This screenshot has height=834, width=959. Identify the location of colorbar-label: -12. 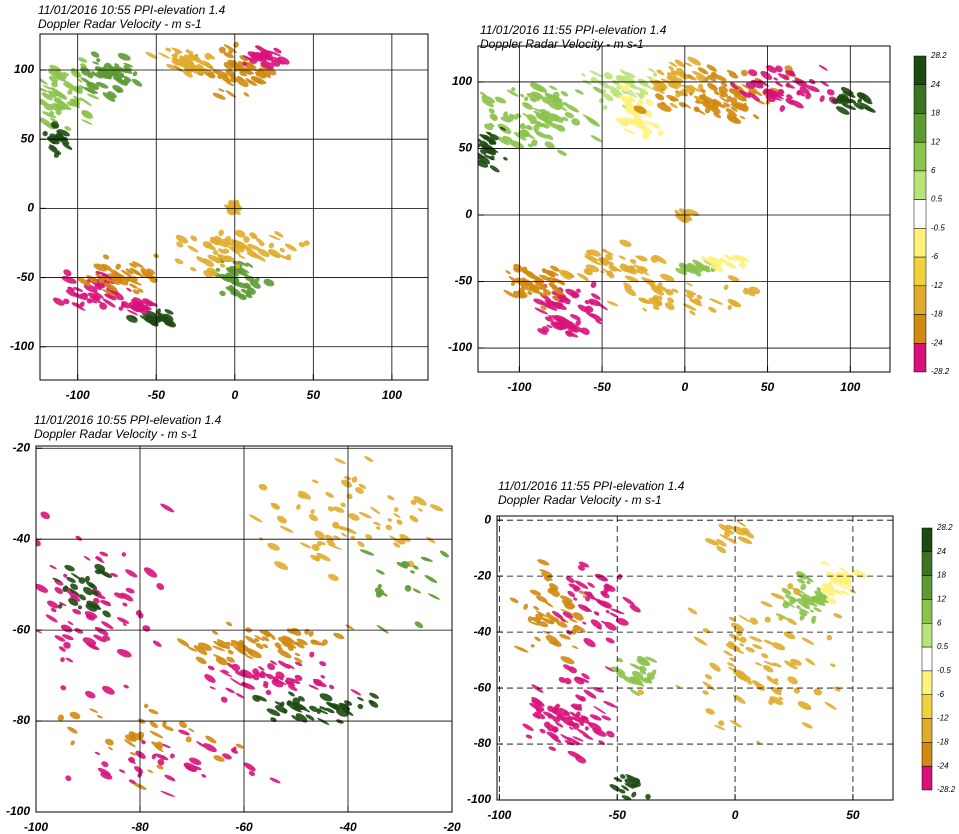
(937, 285).